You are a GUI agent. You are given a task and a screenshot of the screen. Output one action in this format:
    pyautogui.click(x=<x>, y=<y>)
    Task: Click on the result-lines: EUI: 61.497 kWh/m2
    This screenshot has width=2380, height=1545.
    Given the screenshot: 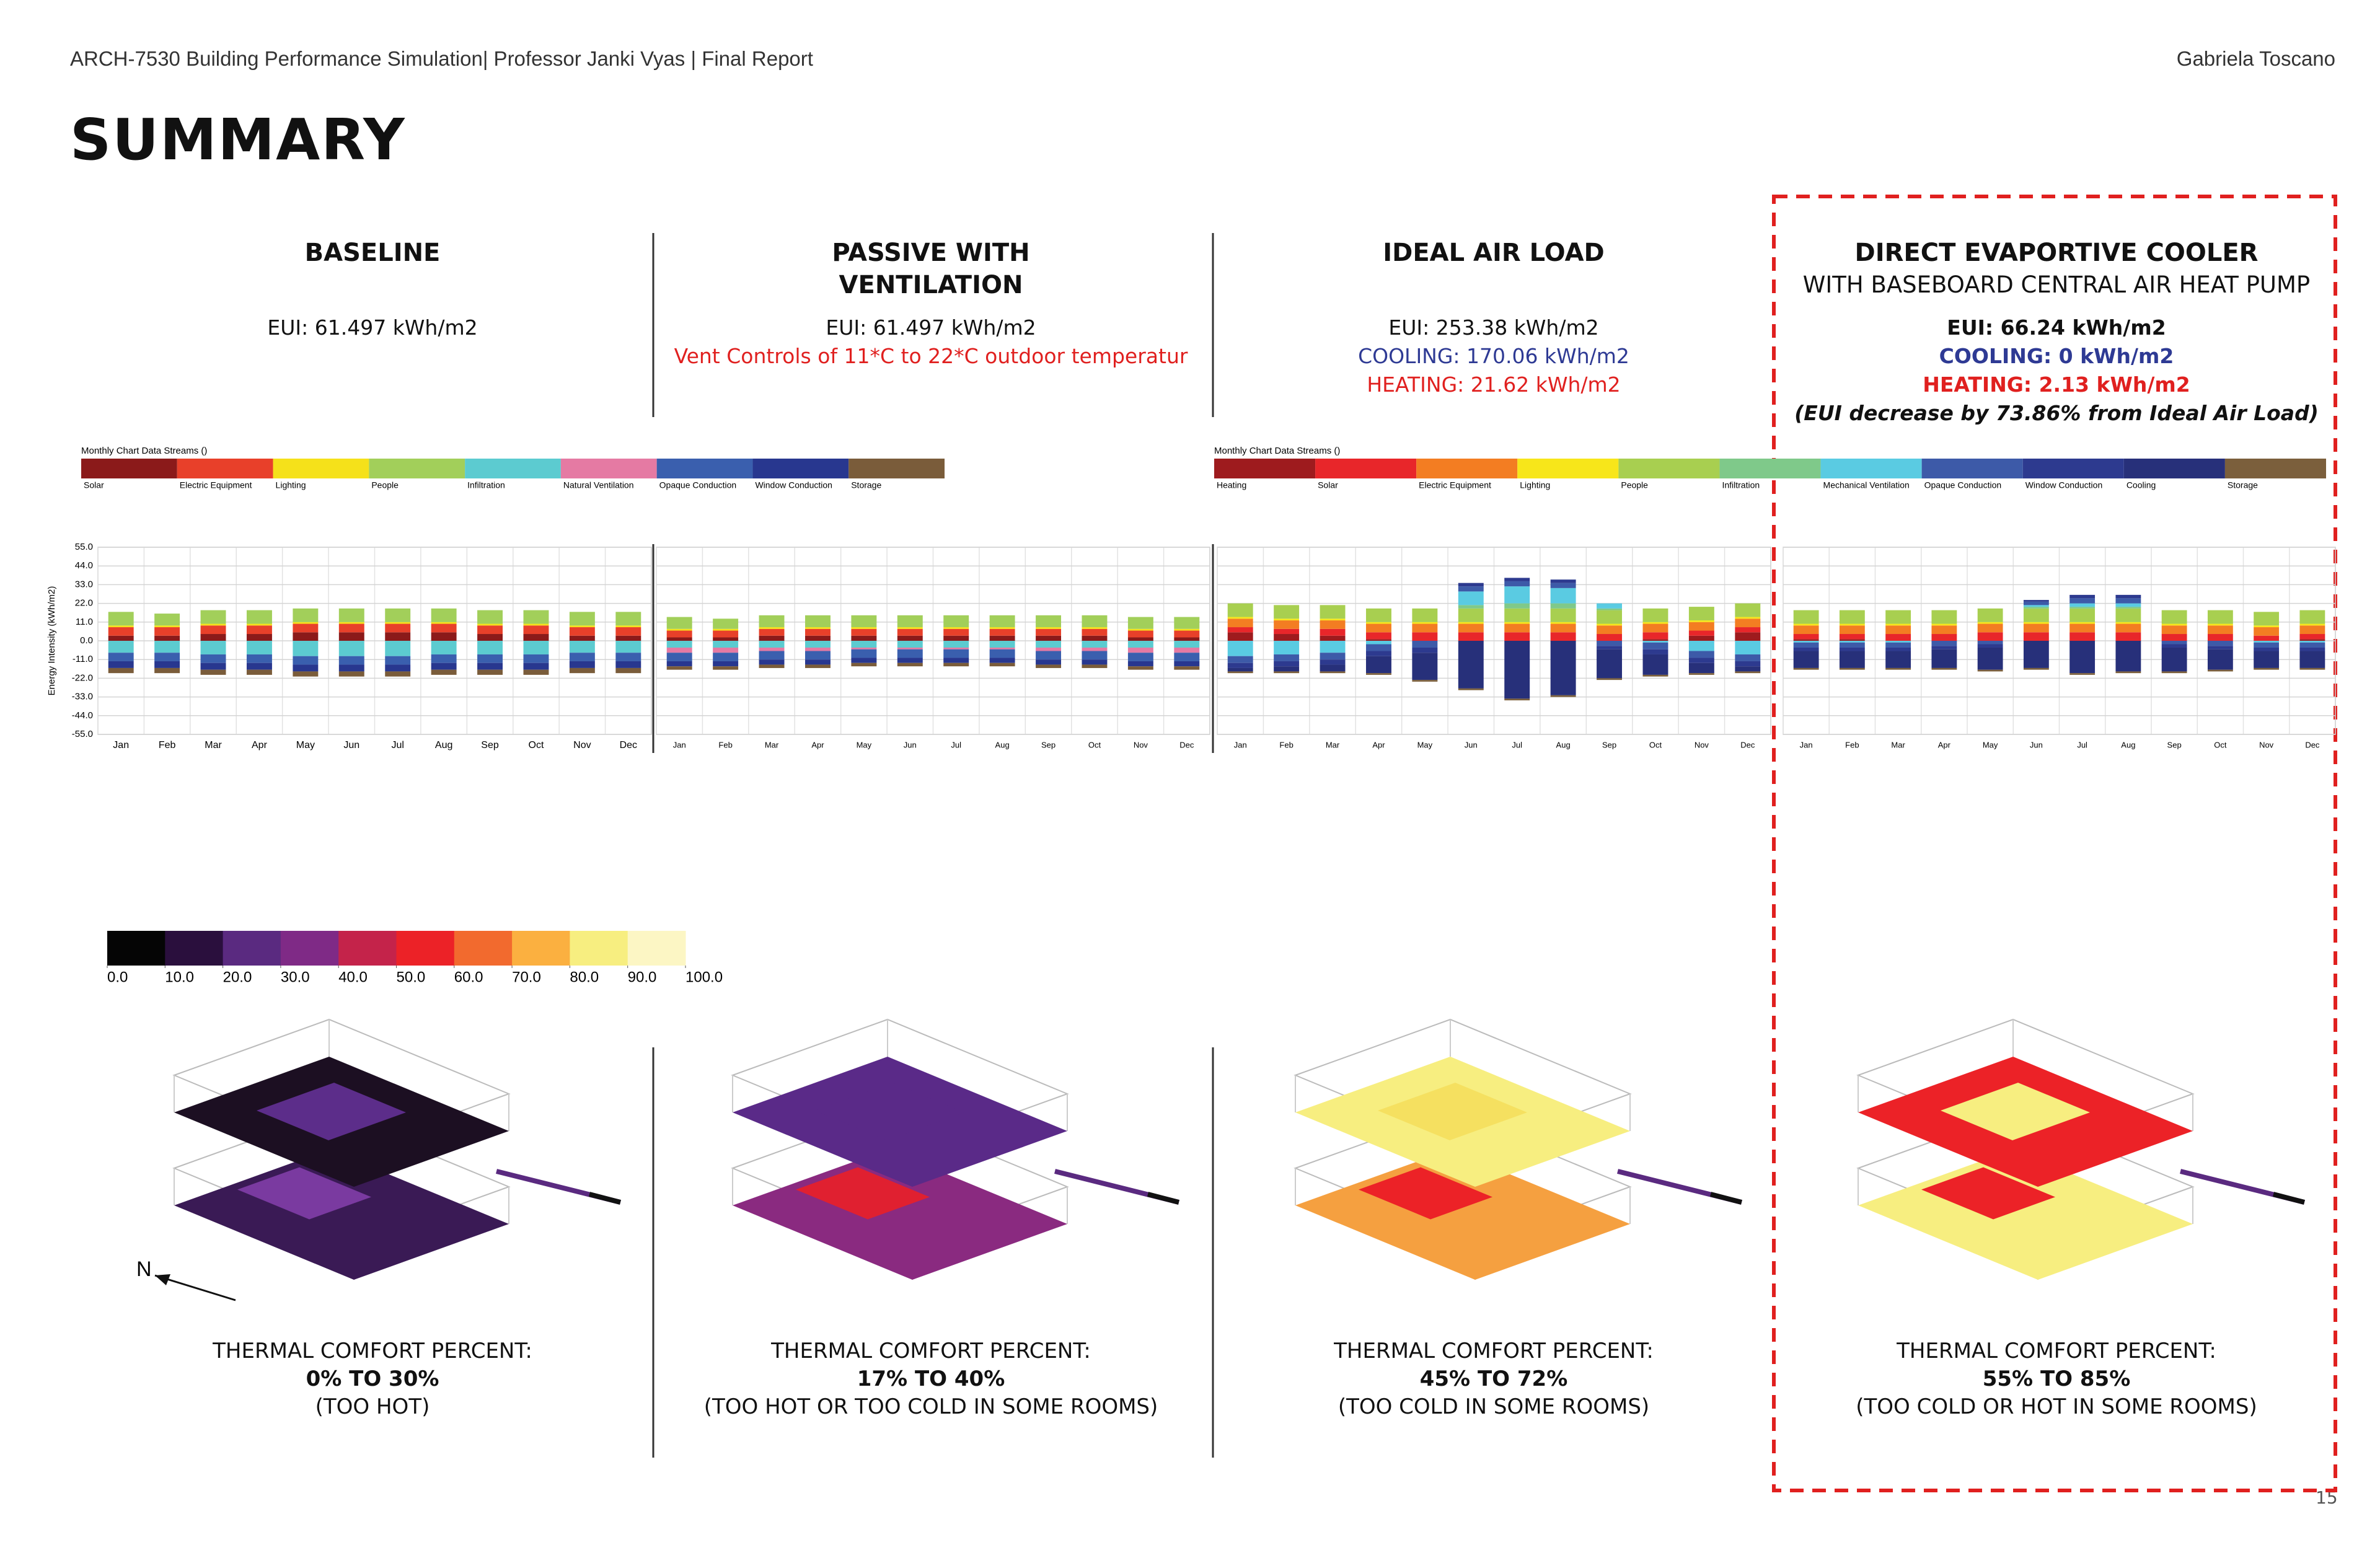 What is the action you would take?
    pyautogui.click(x=372, y=328)
    